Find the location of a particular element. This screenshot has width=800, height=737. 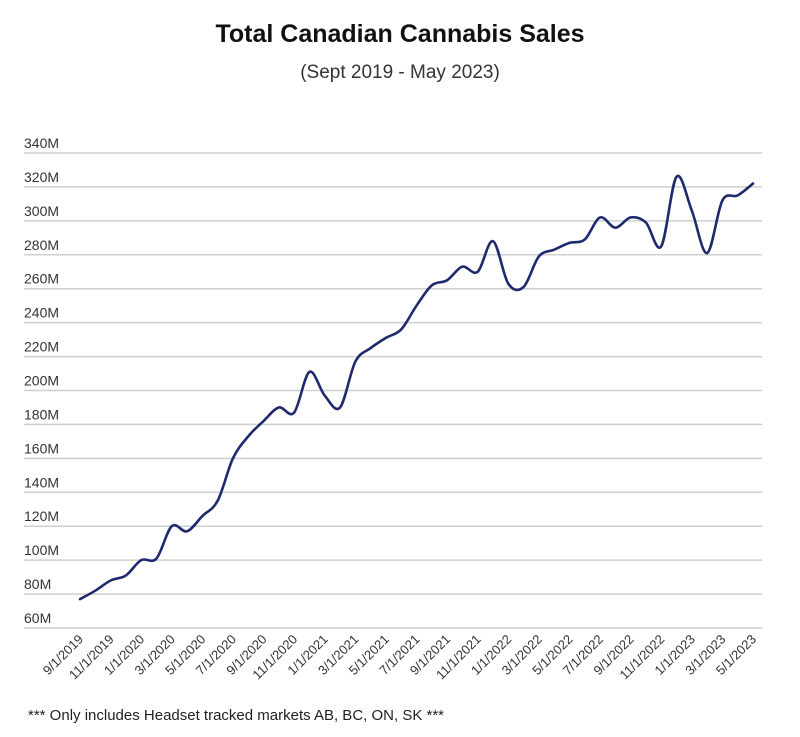

data-point: 9/1/2019: 77M is located at coordinates (80, 599).